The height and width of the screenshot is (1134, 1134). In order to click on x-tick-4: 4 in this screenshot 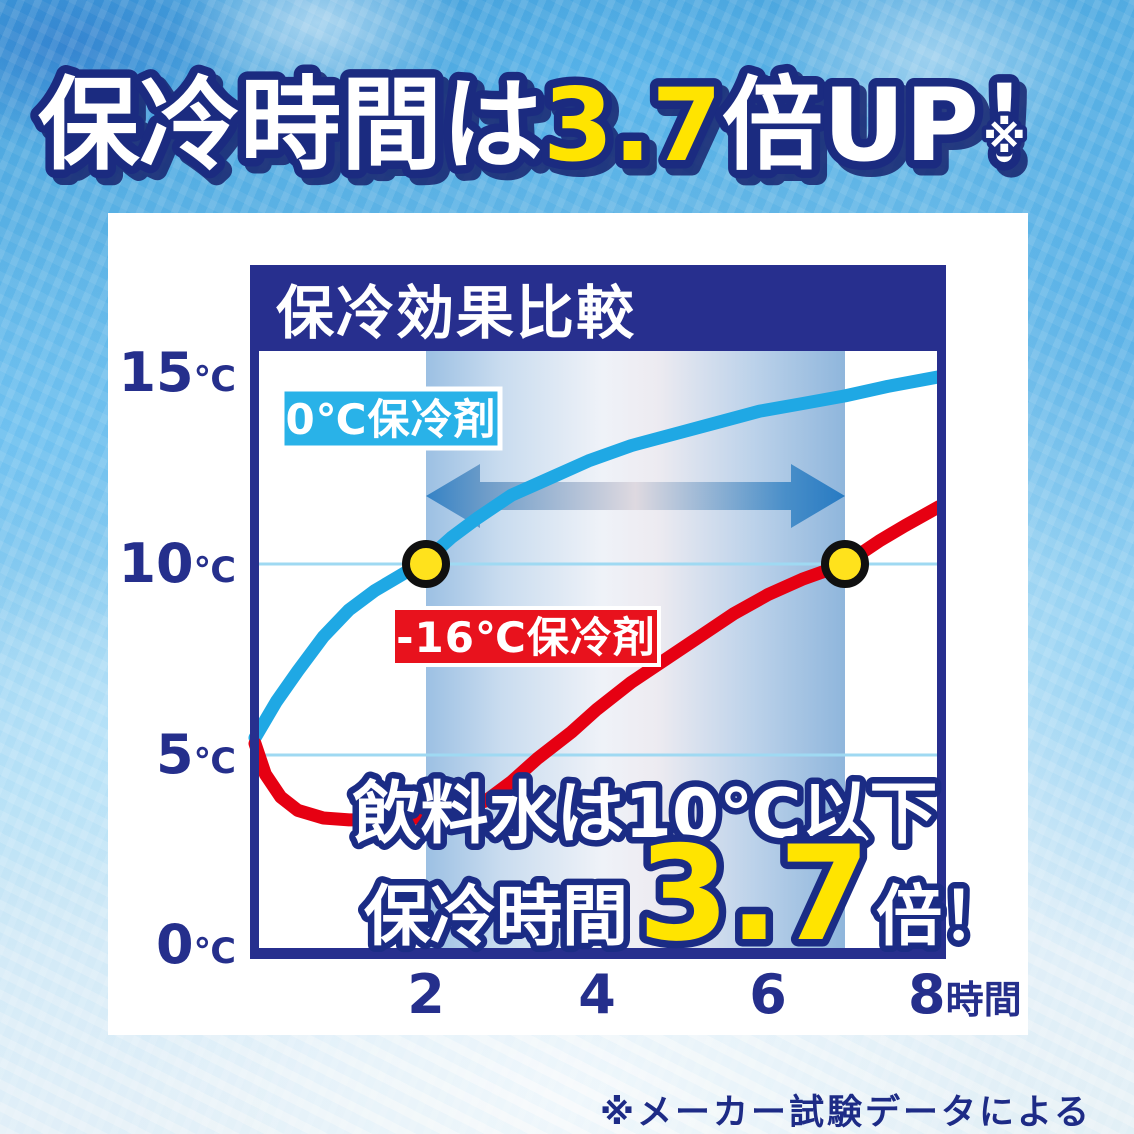, I will do `click(597, 994)`.